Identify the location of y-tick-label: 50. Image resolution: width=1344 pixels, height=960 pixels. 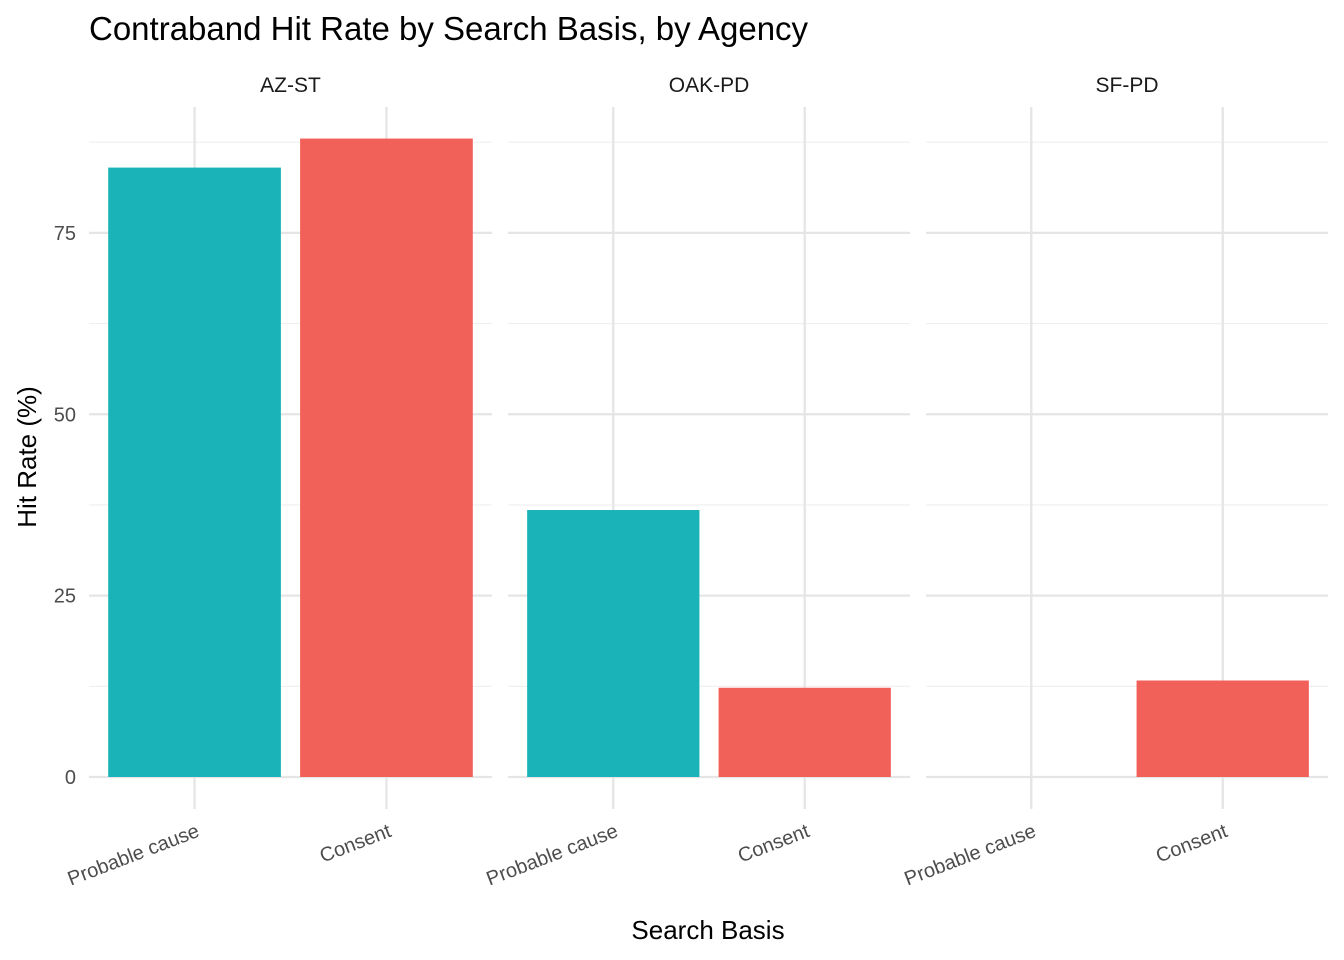
(65, 415).